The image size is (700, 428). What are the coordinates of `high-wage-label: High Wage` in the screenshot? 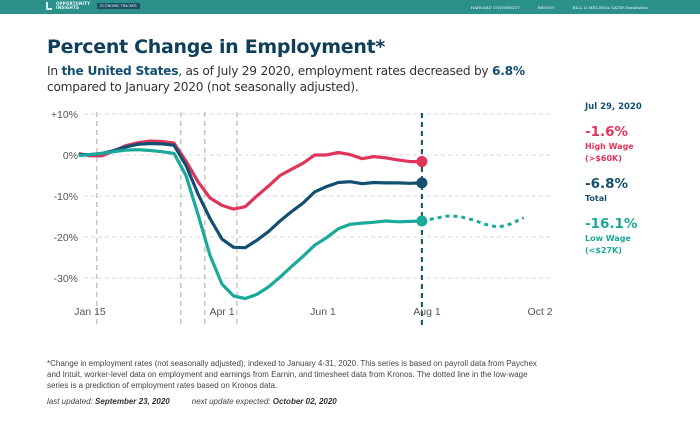 It's located at (609, 146).